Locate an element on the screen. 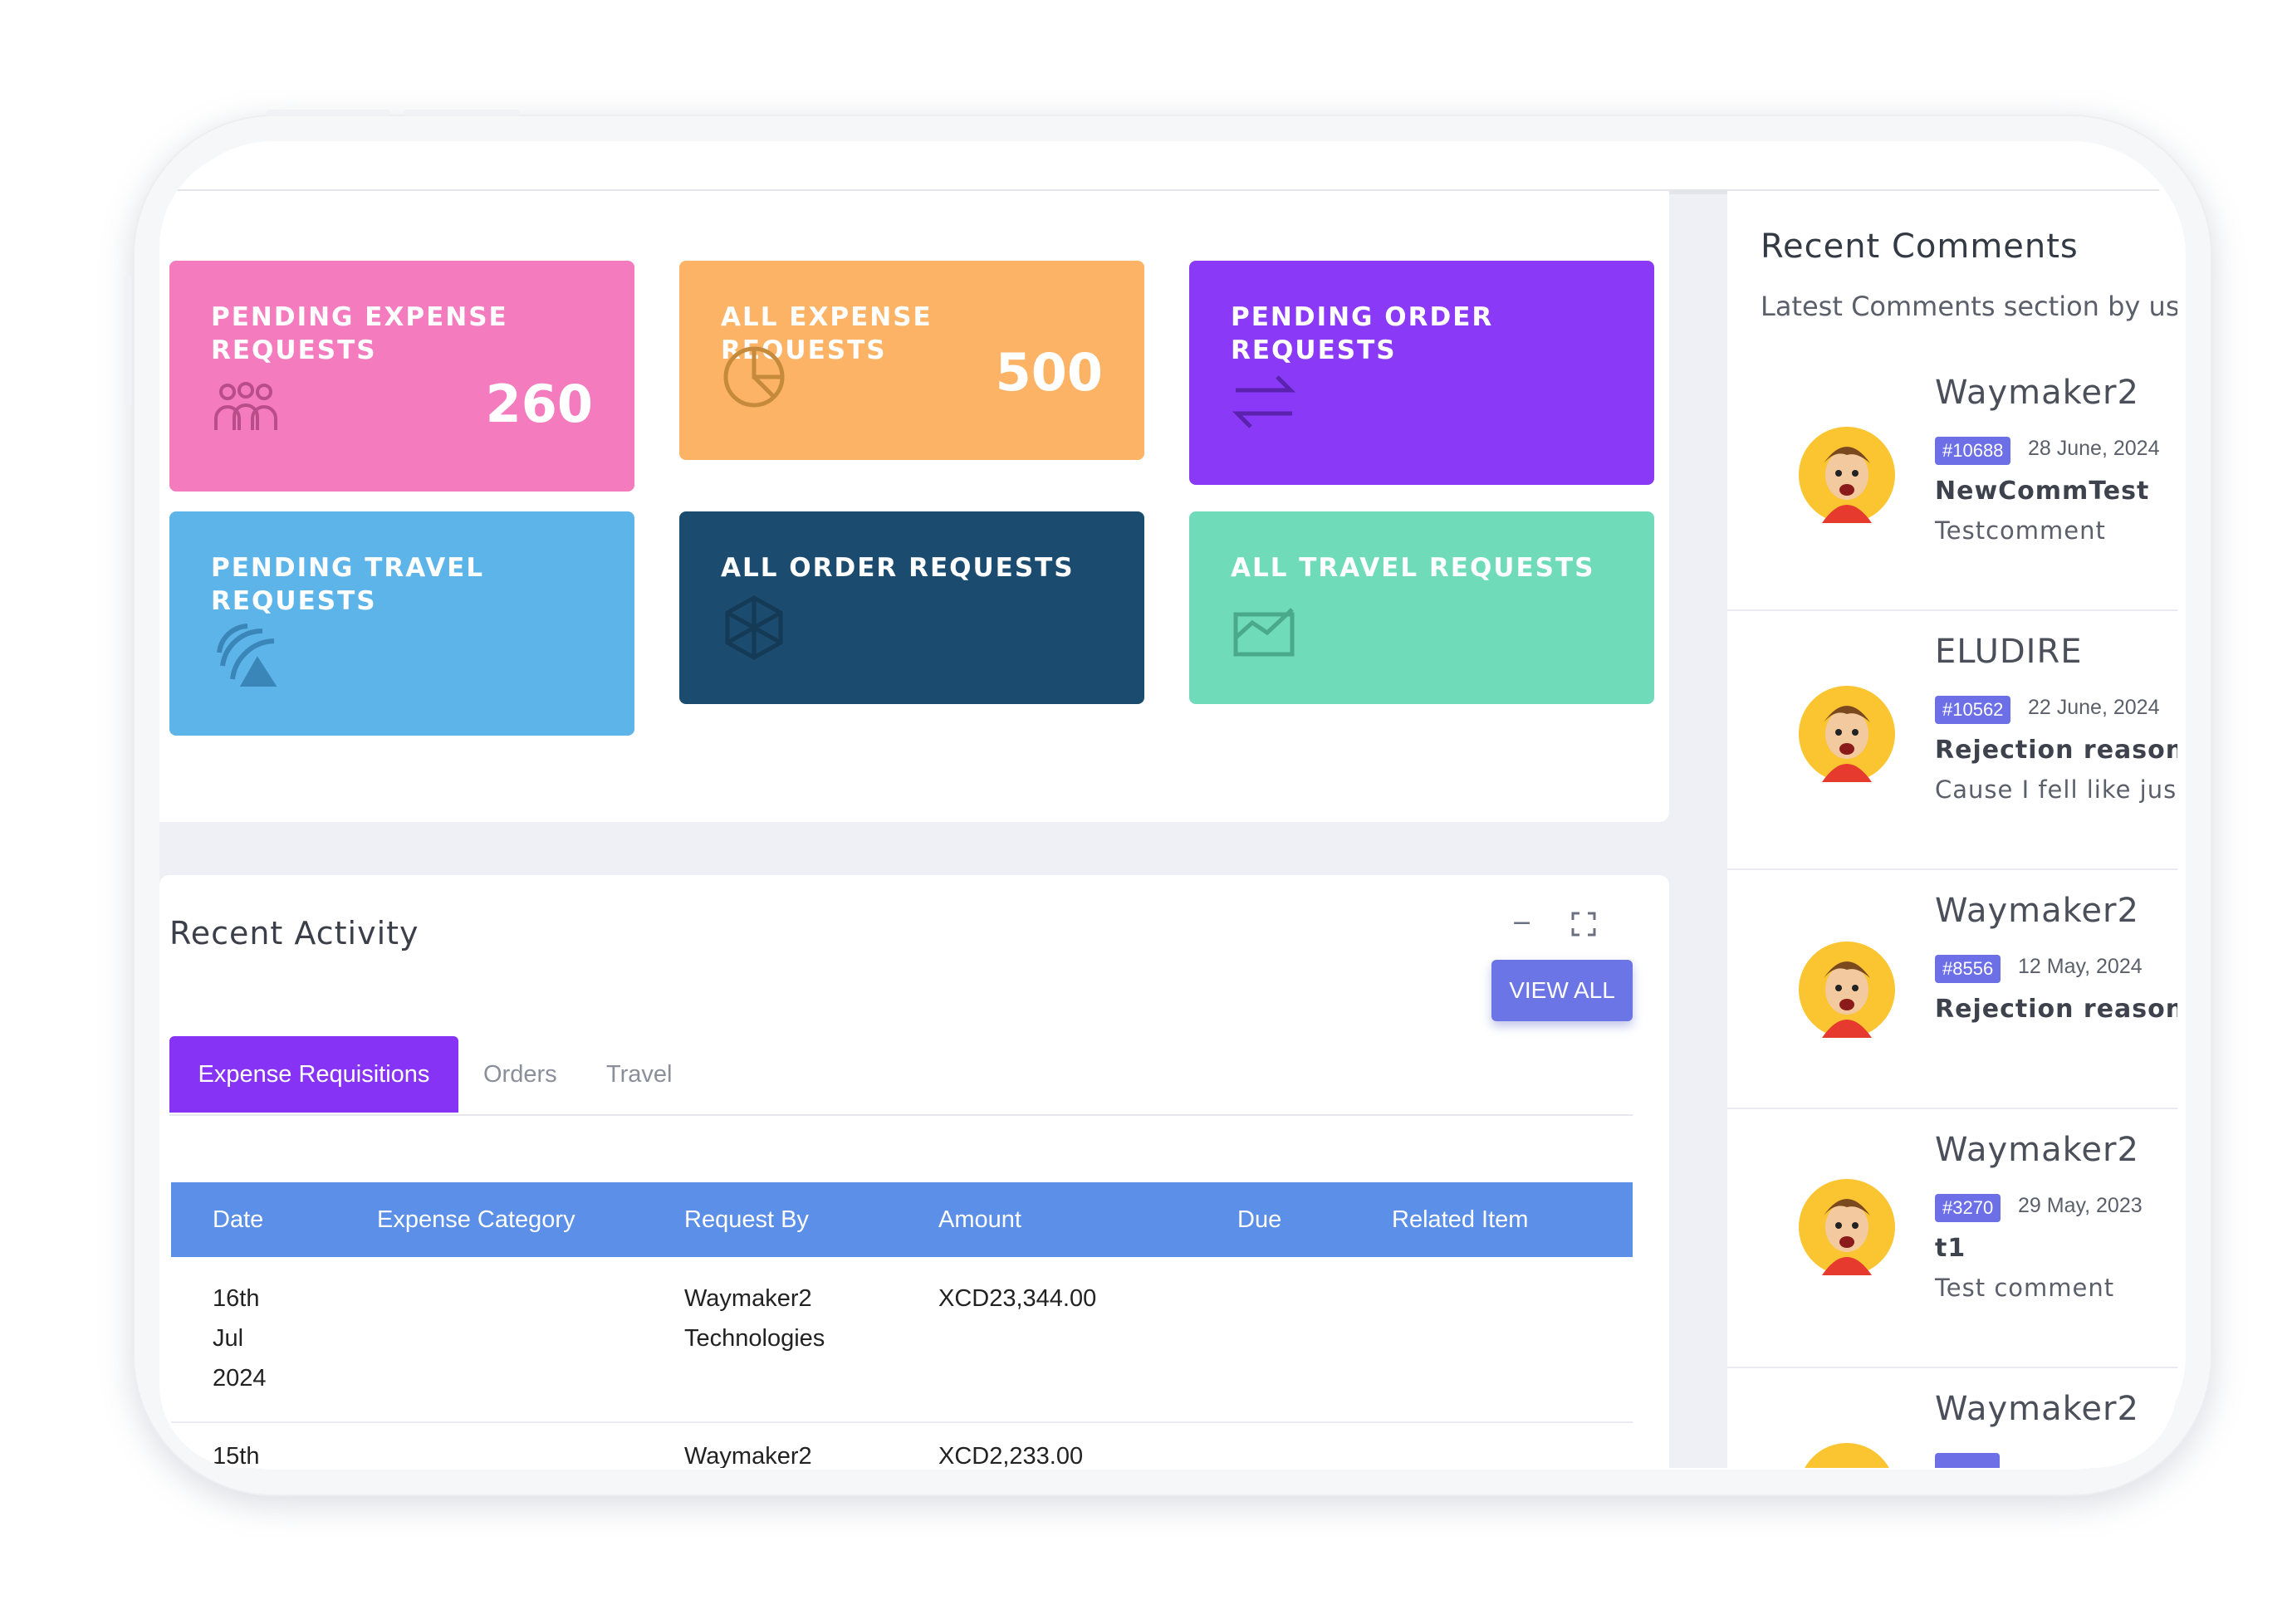 This screenshot has height=1624, width=2292. comment-date: 12 May, 2024 is located at coordinates (2080, 966).